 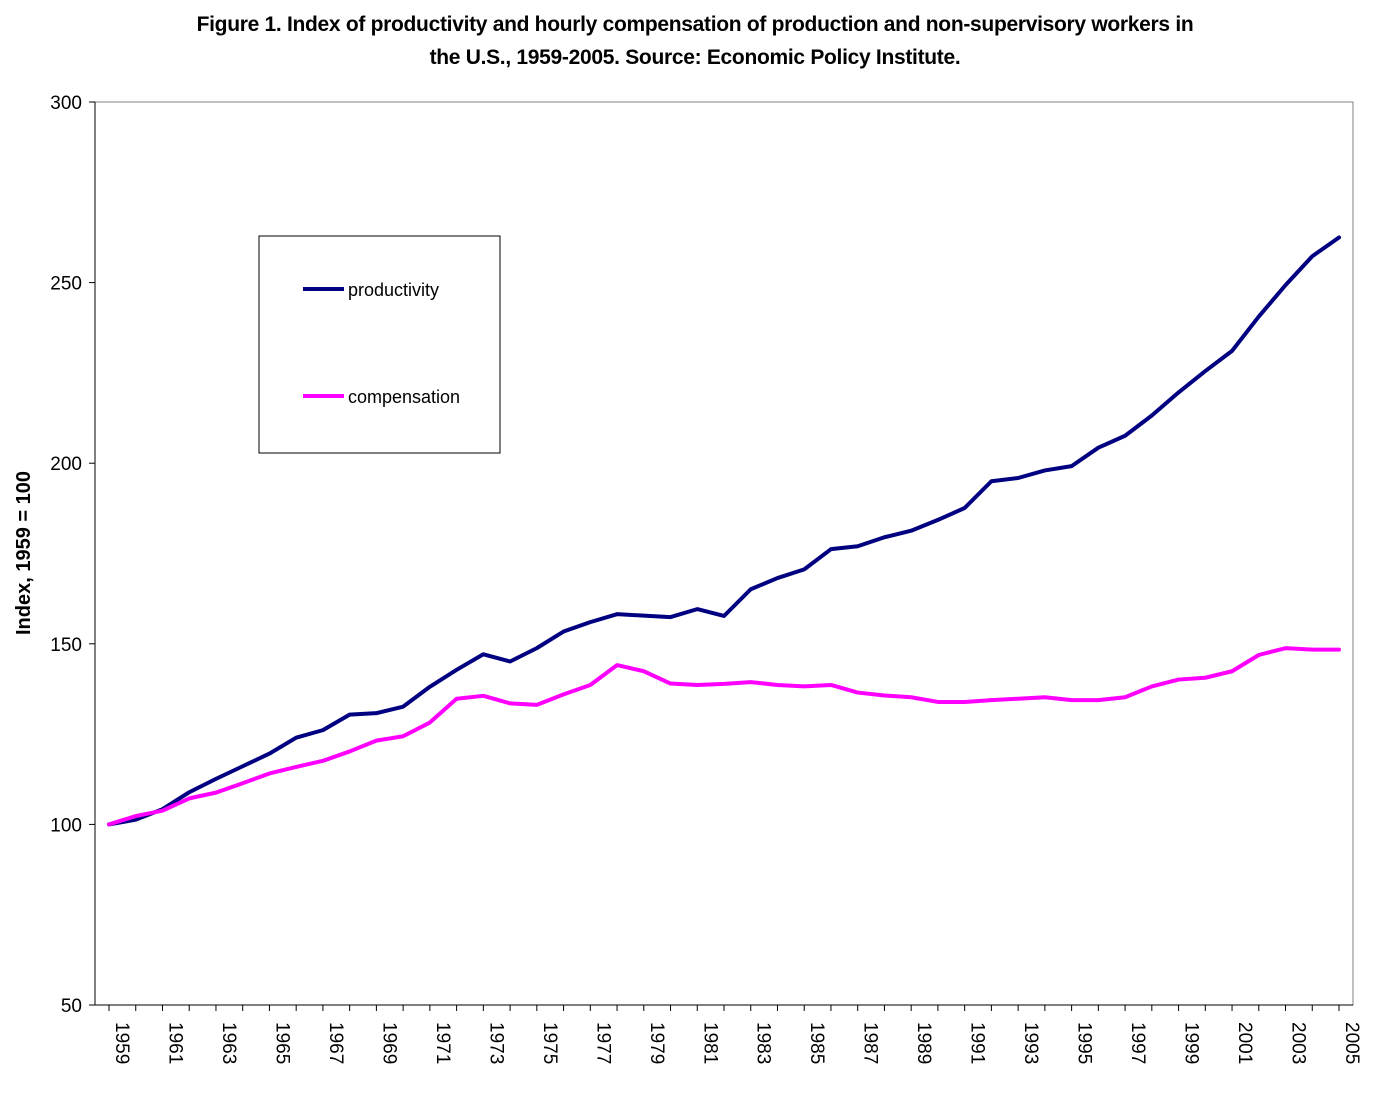 What do you see at coordinates (816, 1043) in the screenshot?
I see `x-tick-label: 1985` at bounding box center [816, 1043].